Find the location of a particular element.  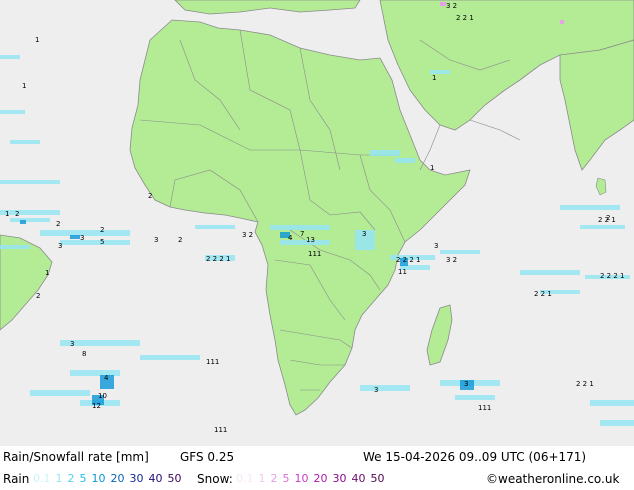

snow-scale-item: 20 is located at coordinates (320, 478).